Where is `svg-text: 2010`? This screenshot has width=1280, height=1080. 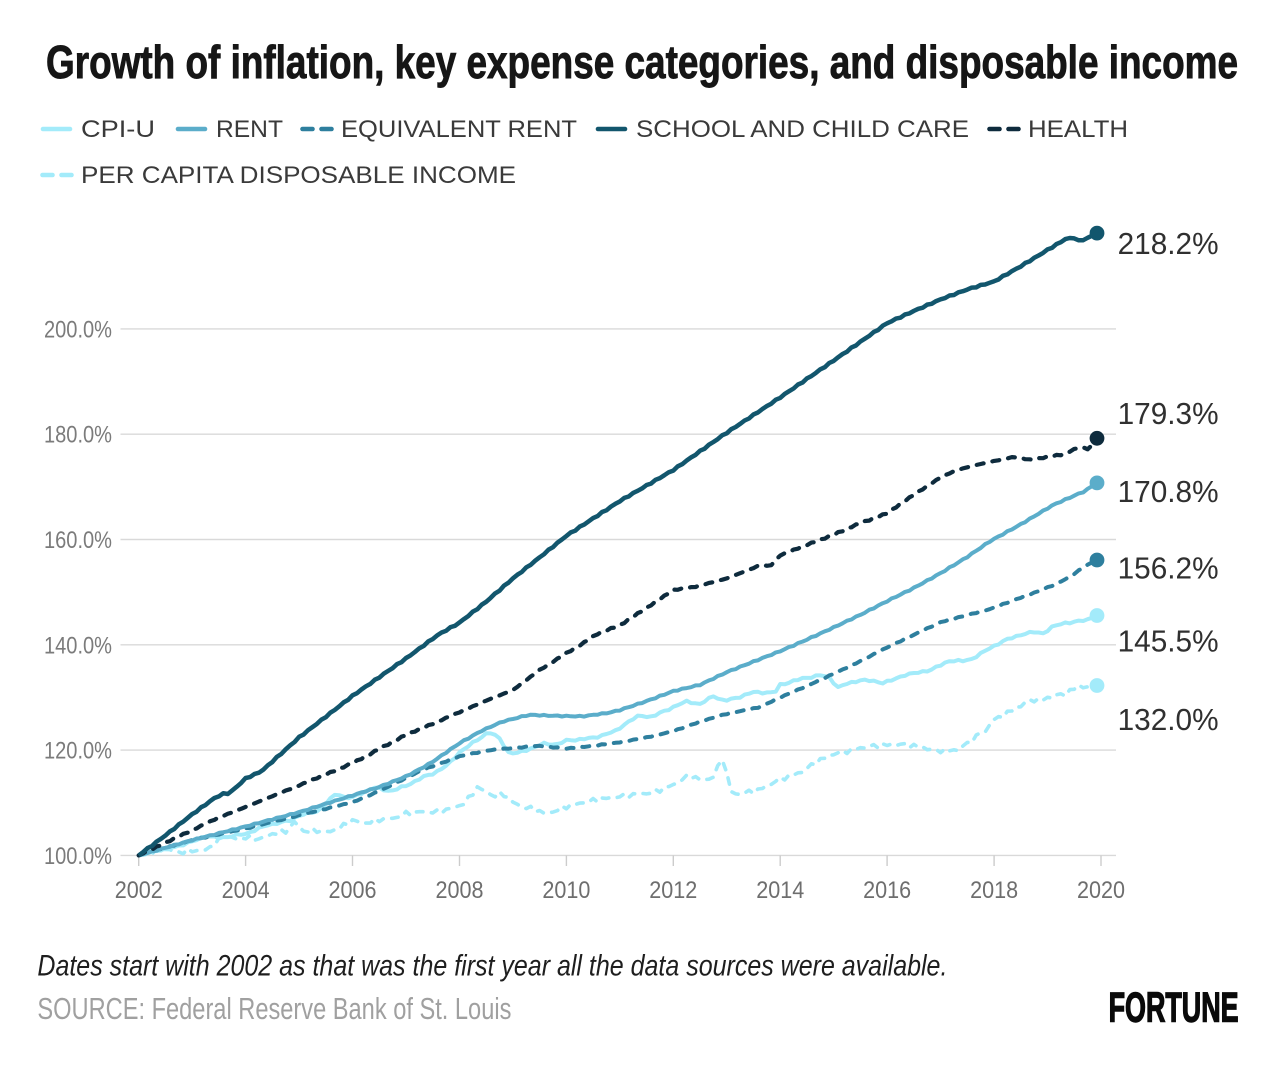 svg-text: 2010 is located at coordinates (566, 890).